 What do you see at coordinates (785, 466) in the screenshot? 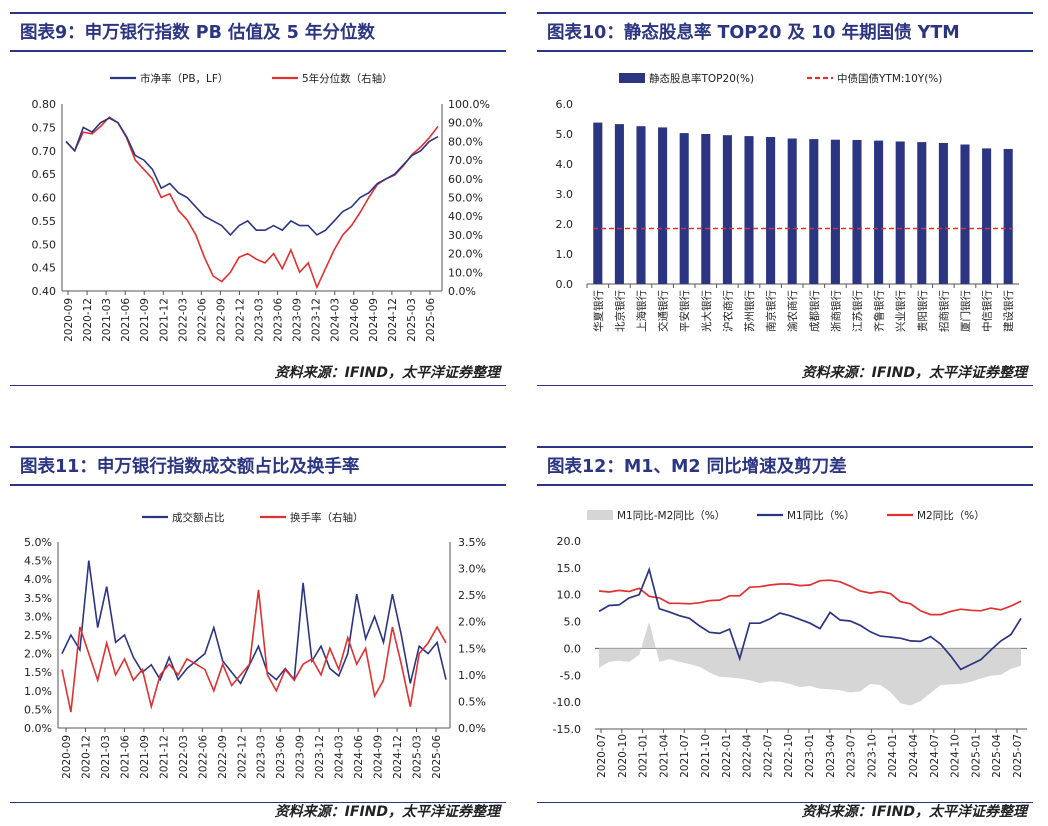
I see `chart-title: 图表12：M1、M2 同比增速及剪刀差` at bounding box center [785, 466].